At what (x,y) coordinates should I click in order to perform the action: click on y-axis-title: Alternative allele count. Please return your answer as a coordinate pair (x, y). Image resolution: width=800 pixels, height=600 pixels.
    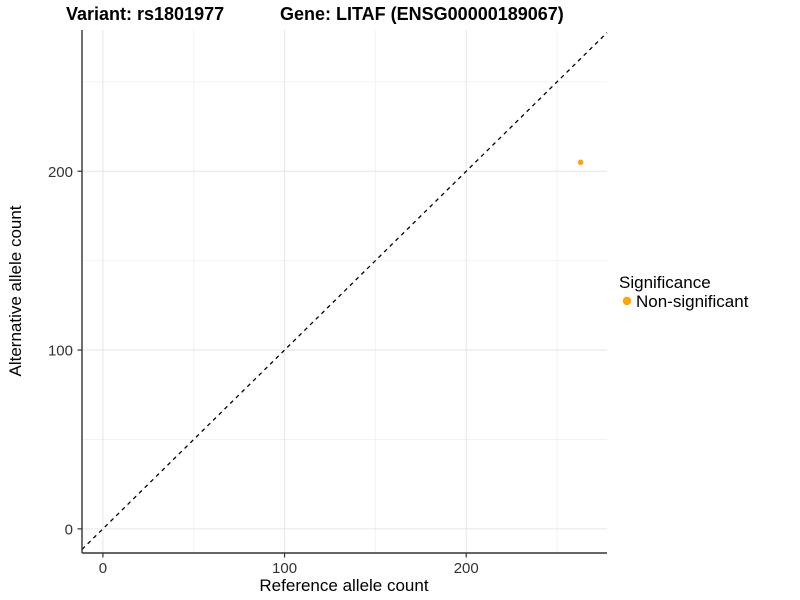
    Looking at the image, I should click on (15, 290).